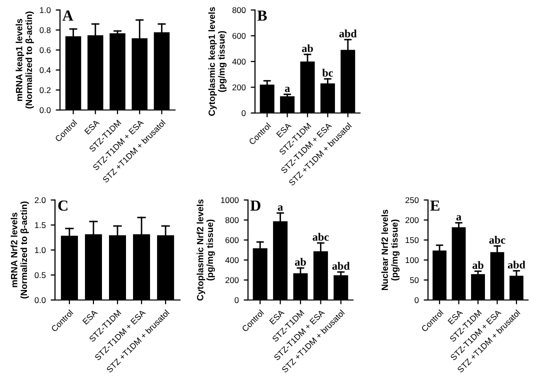 The image size is (550, 380). What do you see at coordinates (63, 205) in the screenshot?
I see `chart-title: C` at bounding box center [63, 205].